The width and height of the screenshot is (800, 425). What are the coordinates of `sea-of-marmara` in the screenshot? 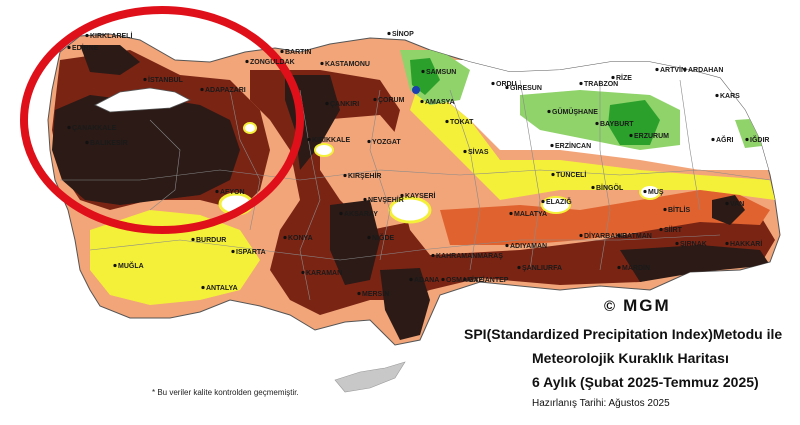 It's located at (142, 100).